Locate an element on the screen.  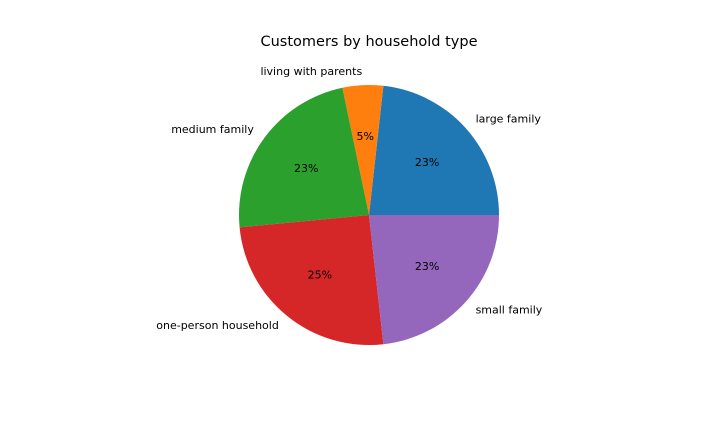
slice-percent-small-family: 23% is located at coordinates (427, 266).